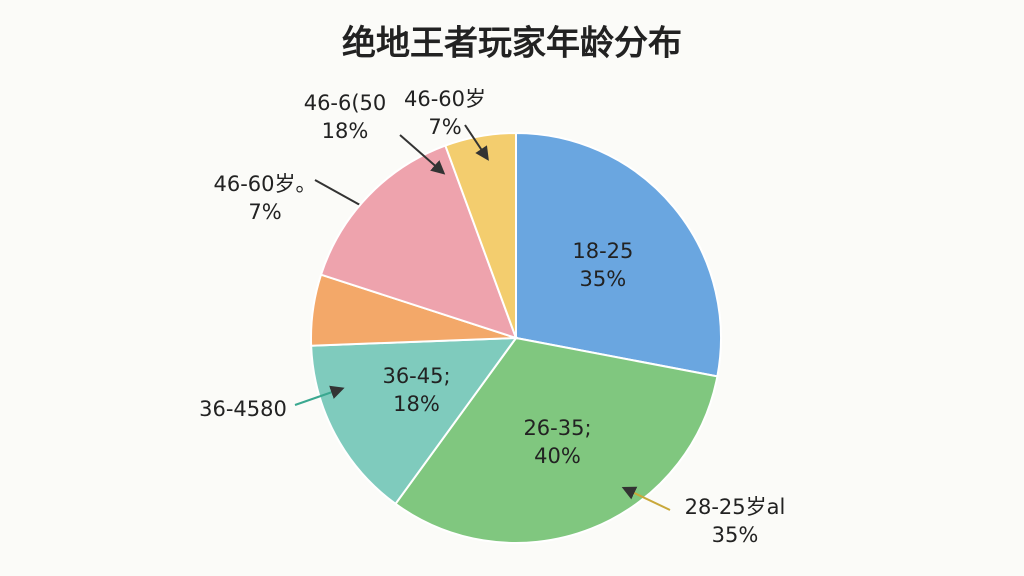 The width and height of the screenshot is (1024, 576). I want to click on slice-label: 18-25, so click(602, 251).